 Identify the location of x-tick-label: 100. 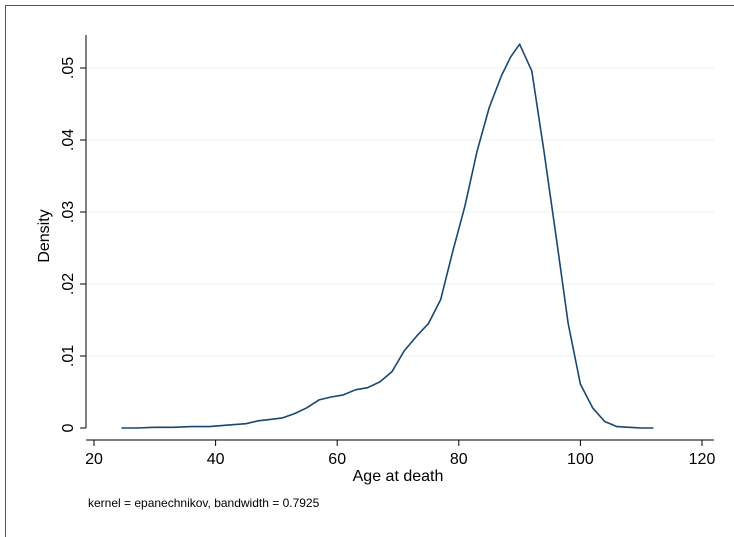
(580, 459).